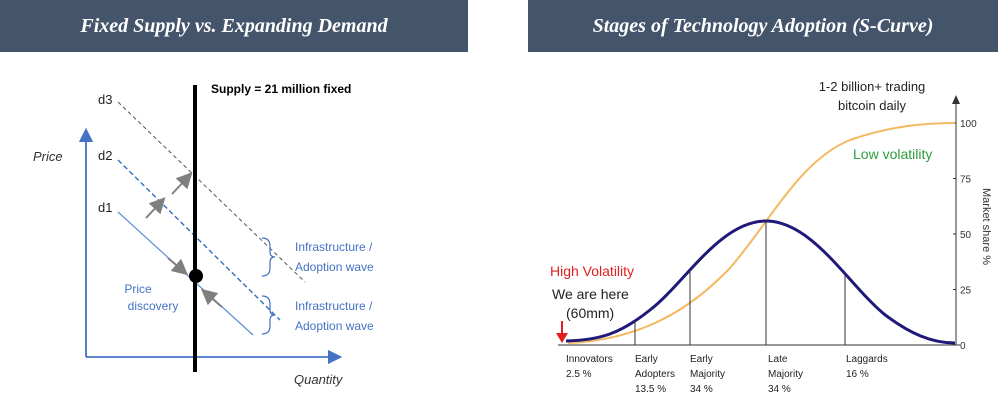  I want to click on demand-label-d3: d3, so click(105, 99).